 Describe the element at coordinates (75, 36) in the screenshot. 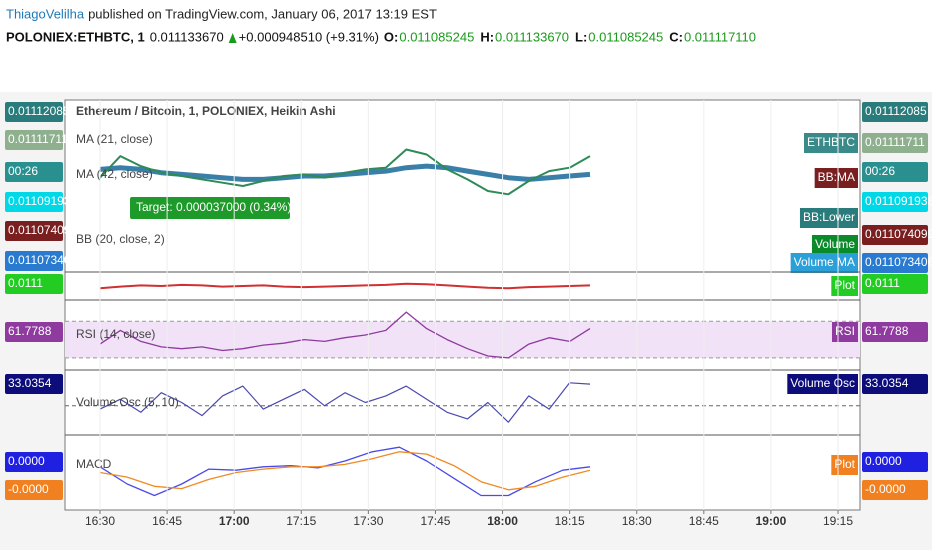

I see `quote-text: POLONIEX:ETHBTC, 1` at that location.